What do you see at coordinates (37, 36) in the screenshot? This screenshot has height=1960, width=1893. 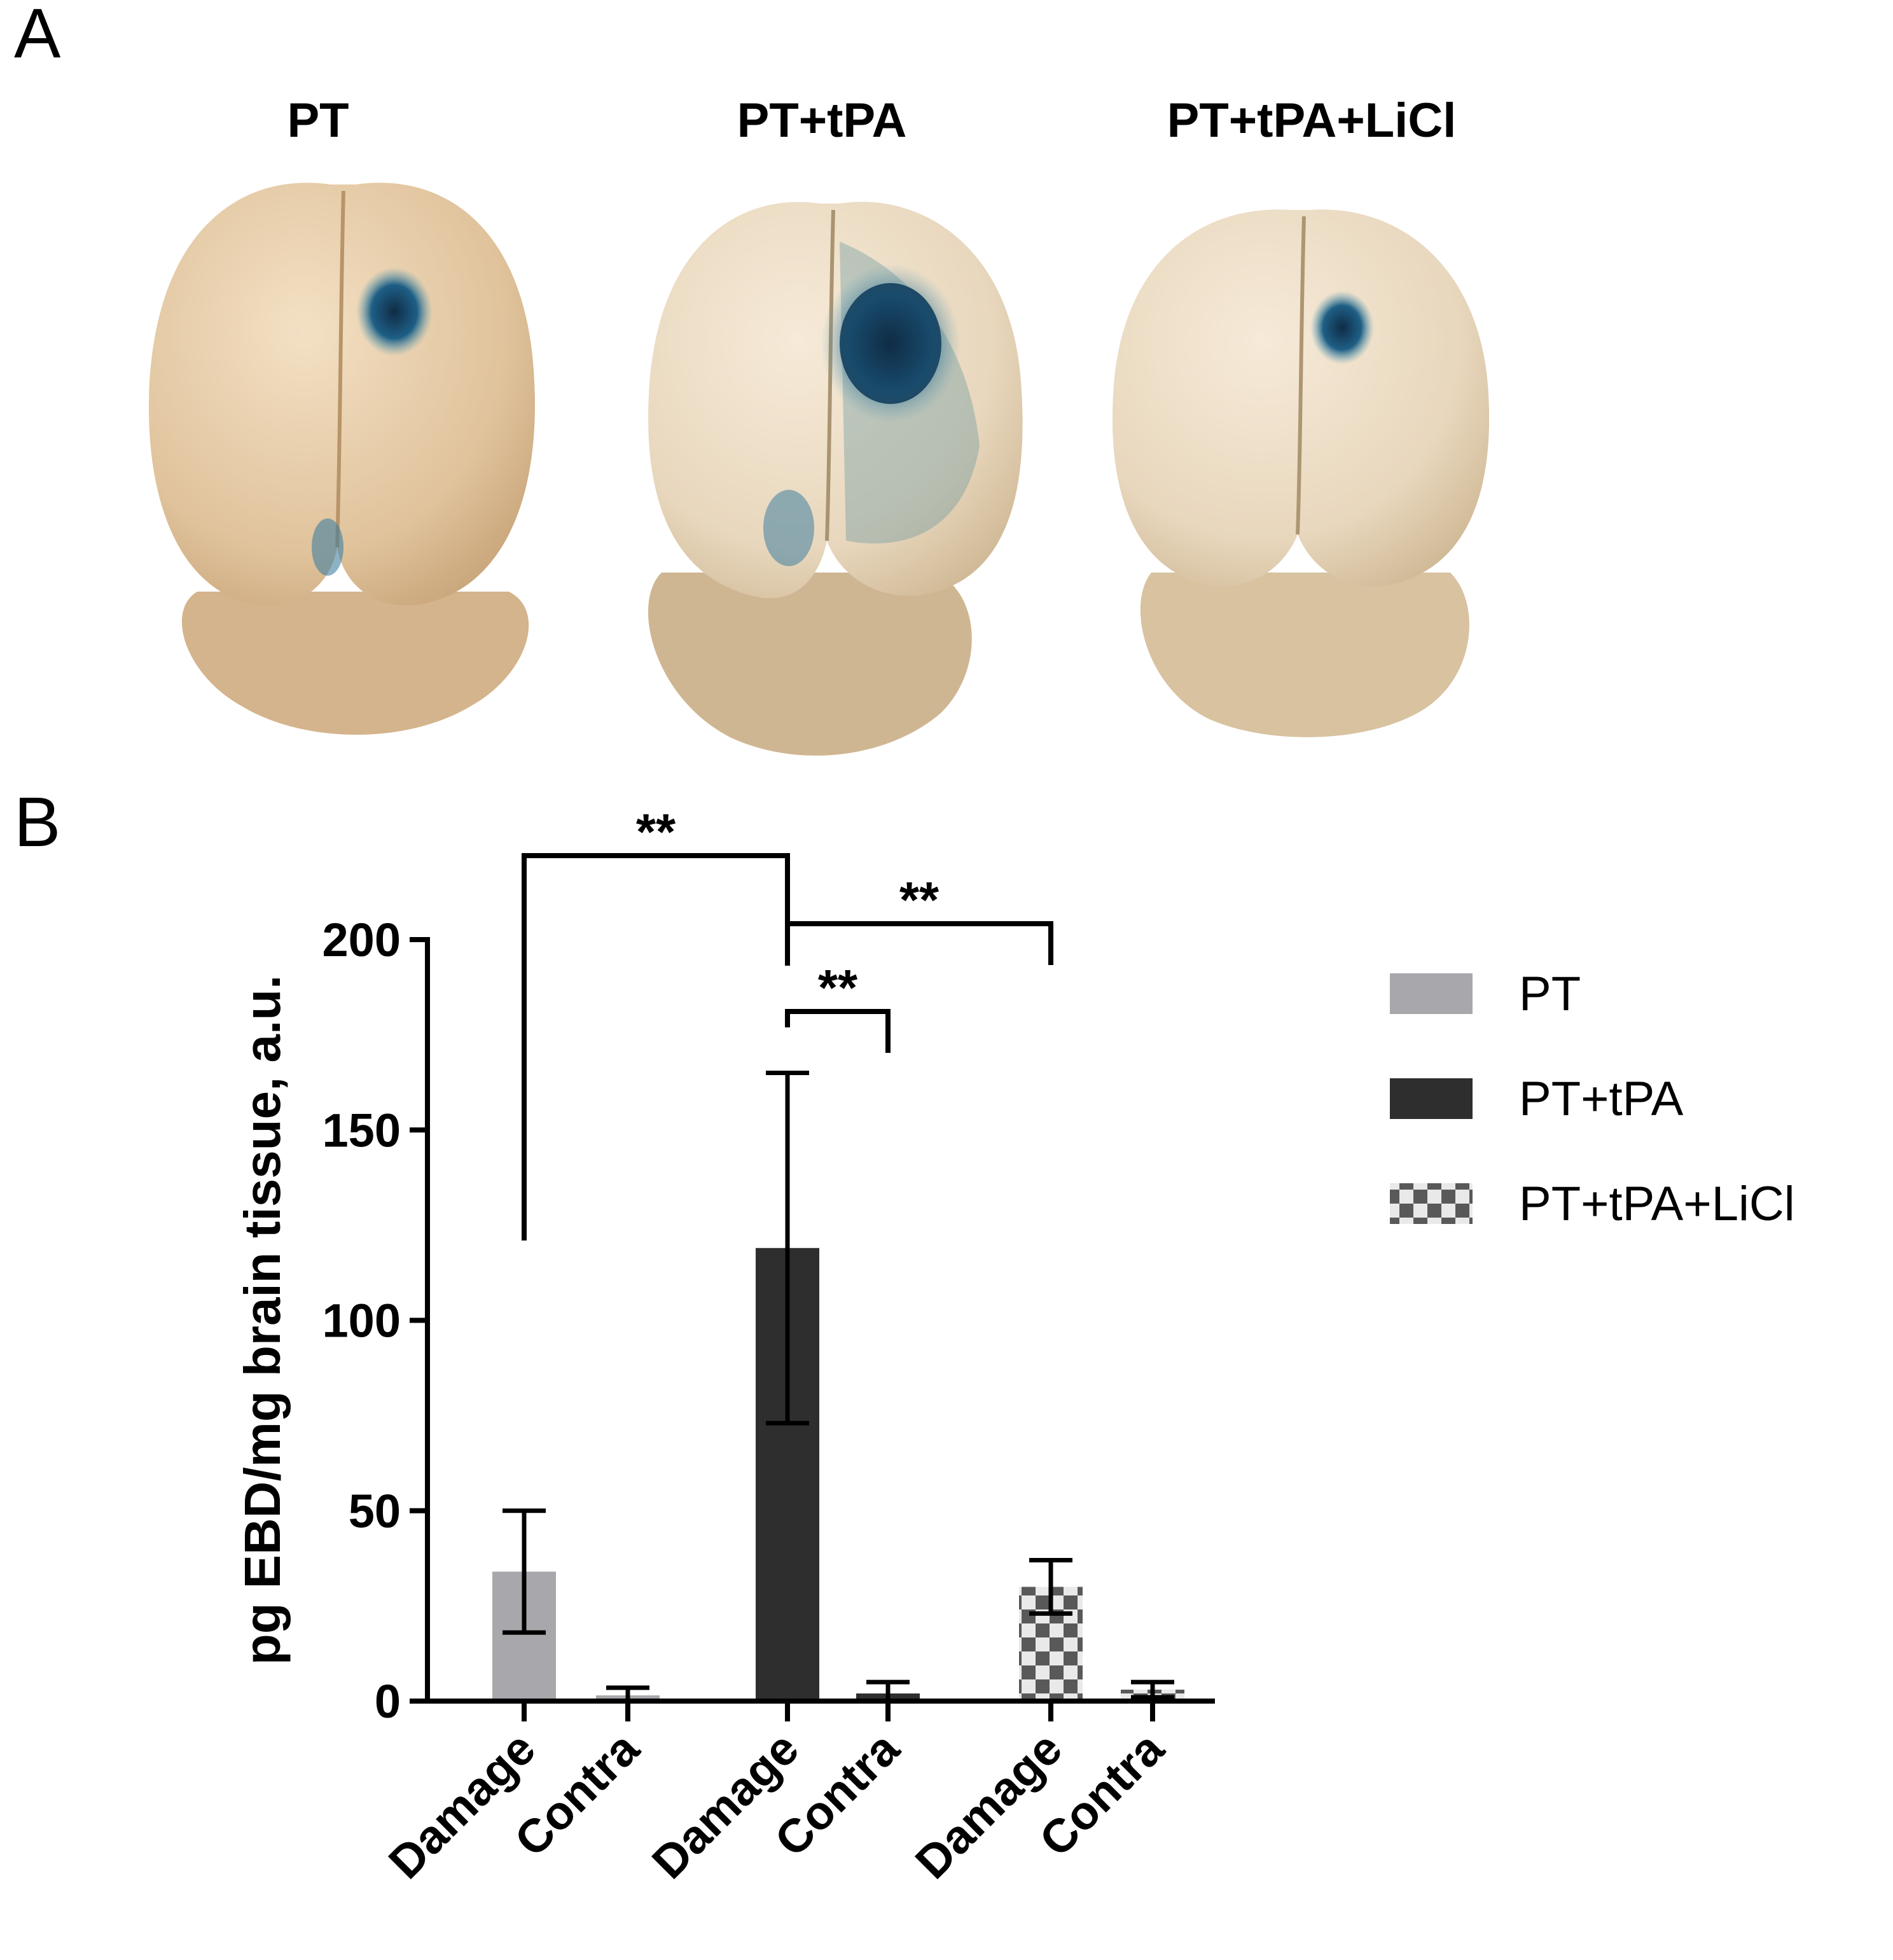 I see `panel-a-label: A` at bounding box center [37, 36].